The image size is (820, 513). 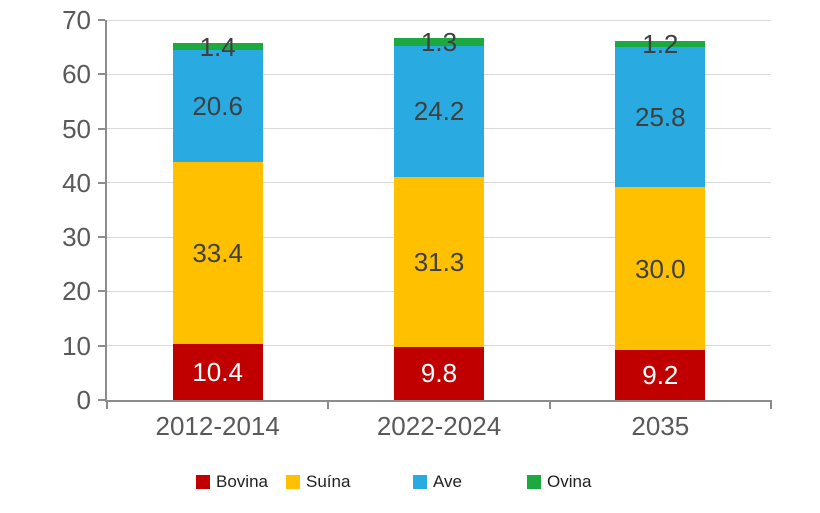 I want to click on legend-item-ovina: Ovina, so click(x=559, y=482).